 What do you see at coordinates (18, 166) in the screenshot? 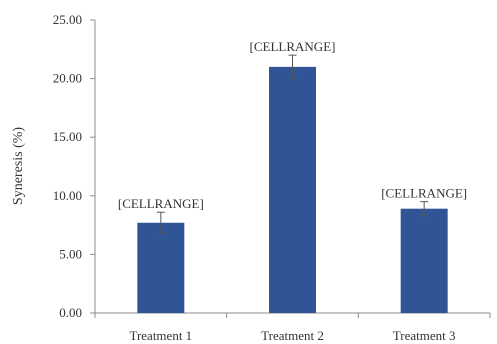
I see `y-axis-title: Syneresis (%)` at bounding box center [18, 166].